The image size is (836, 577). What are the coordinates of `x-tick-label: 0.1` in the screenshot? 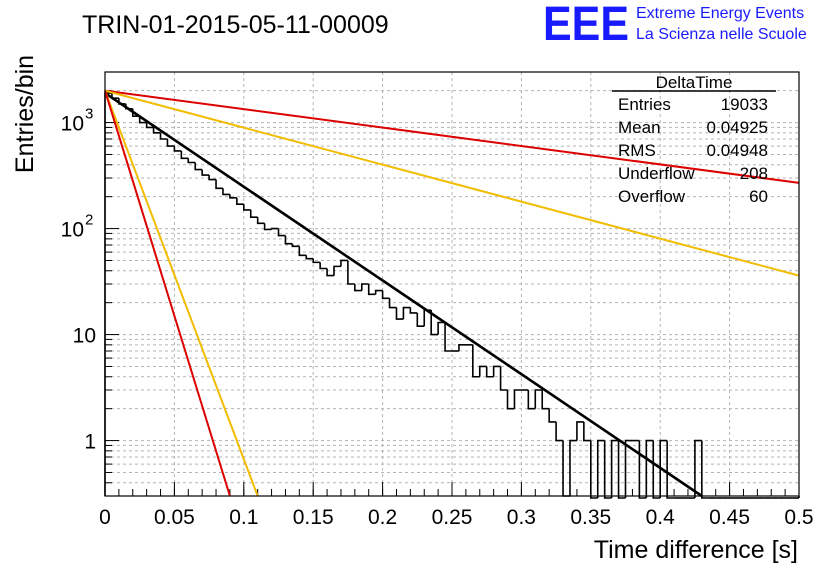 It's located at (243, 517).